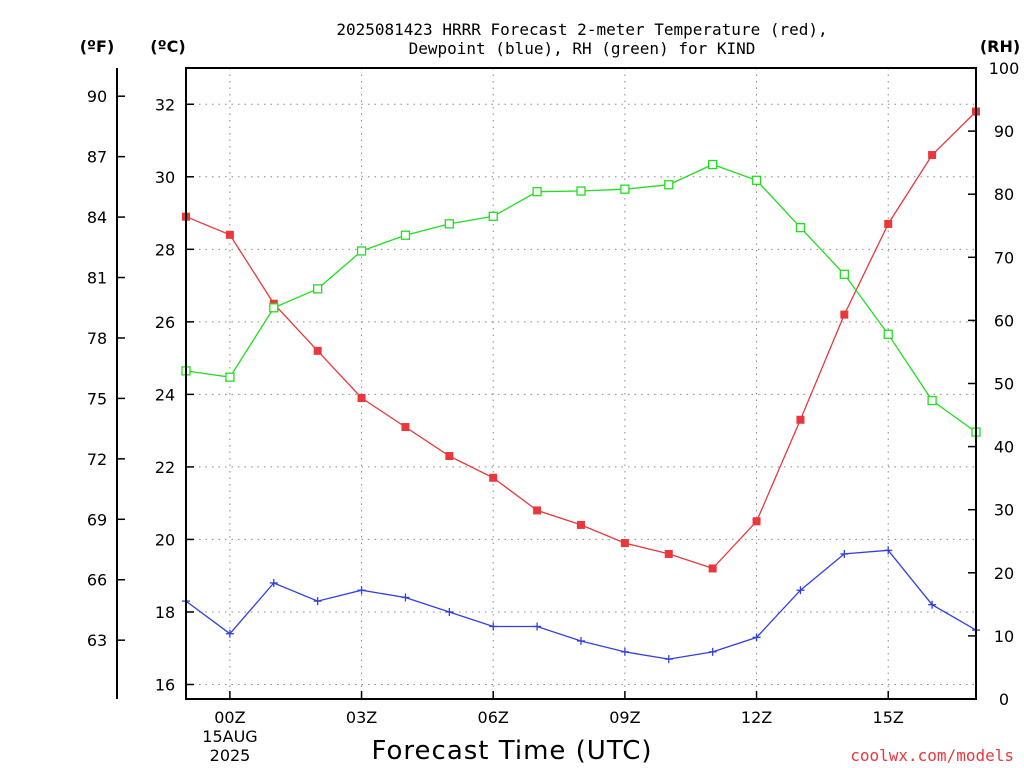 The height and width of the screenshot is (768, 1024). I want to click on x-axis-label: Forecast Time (UTC), so click(511, 751).